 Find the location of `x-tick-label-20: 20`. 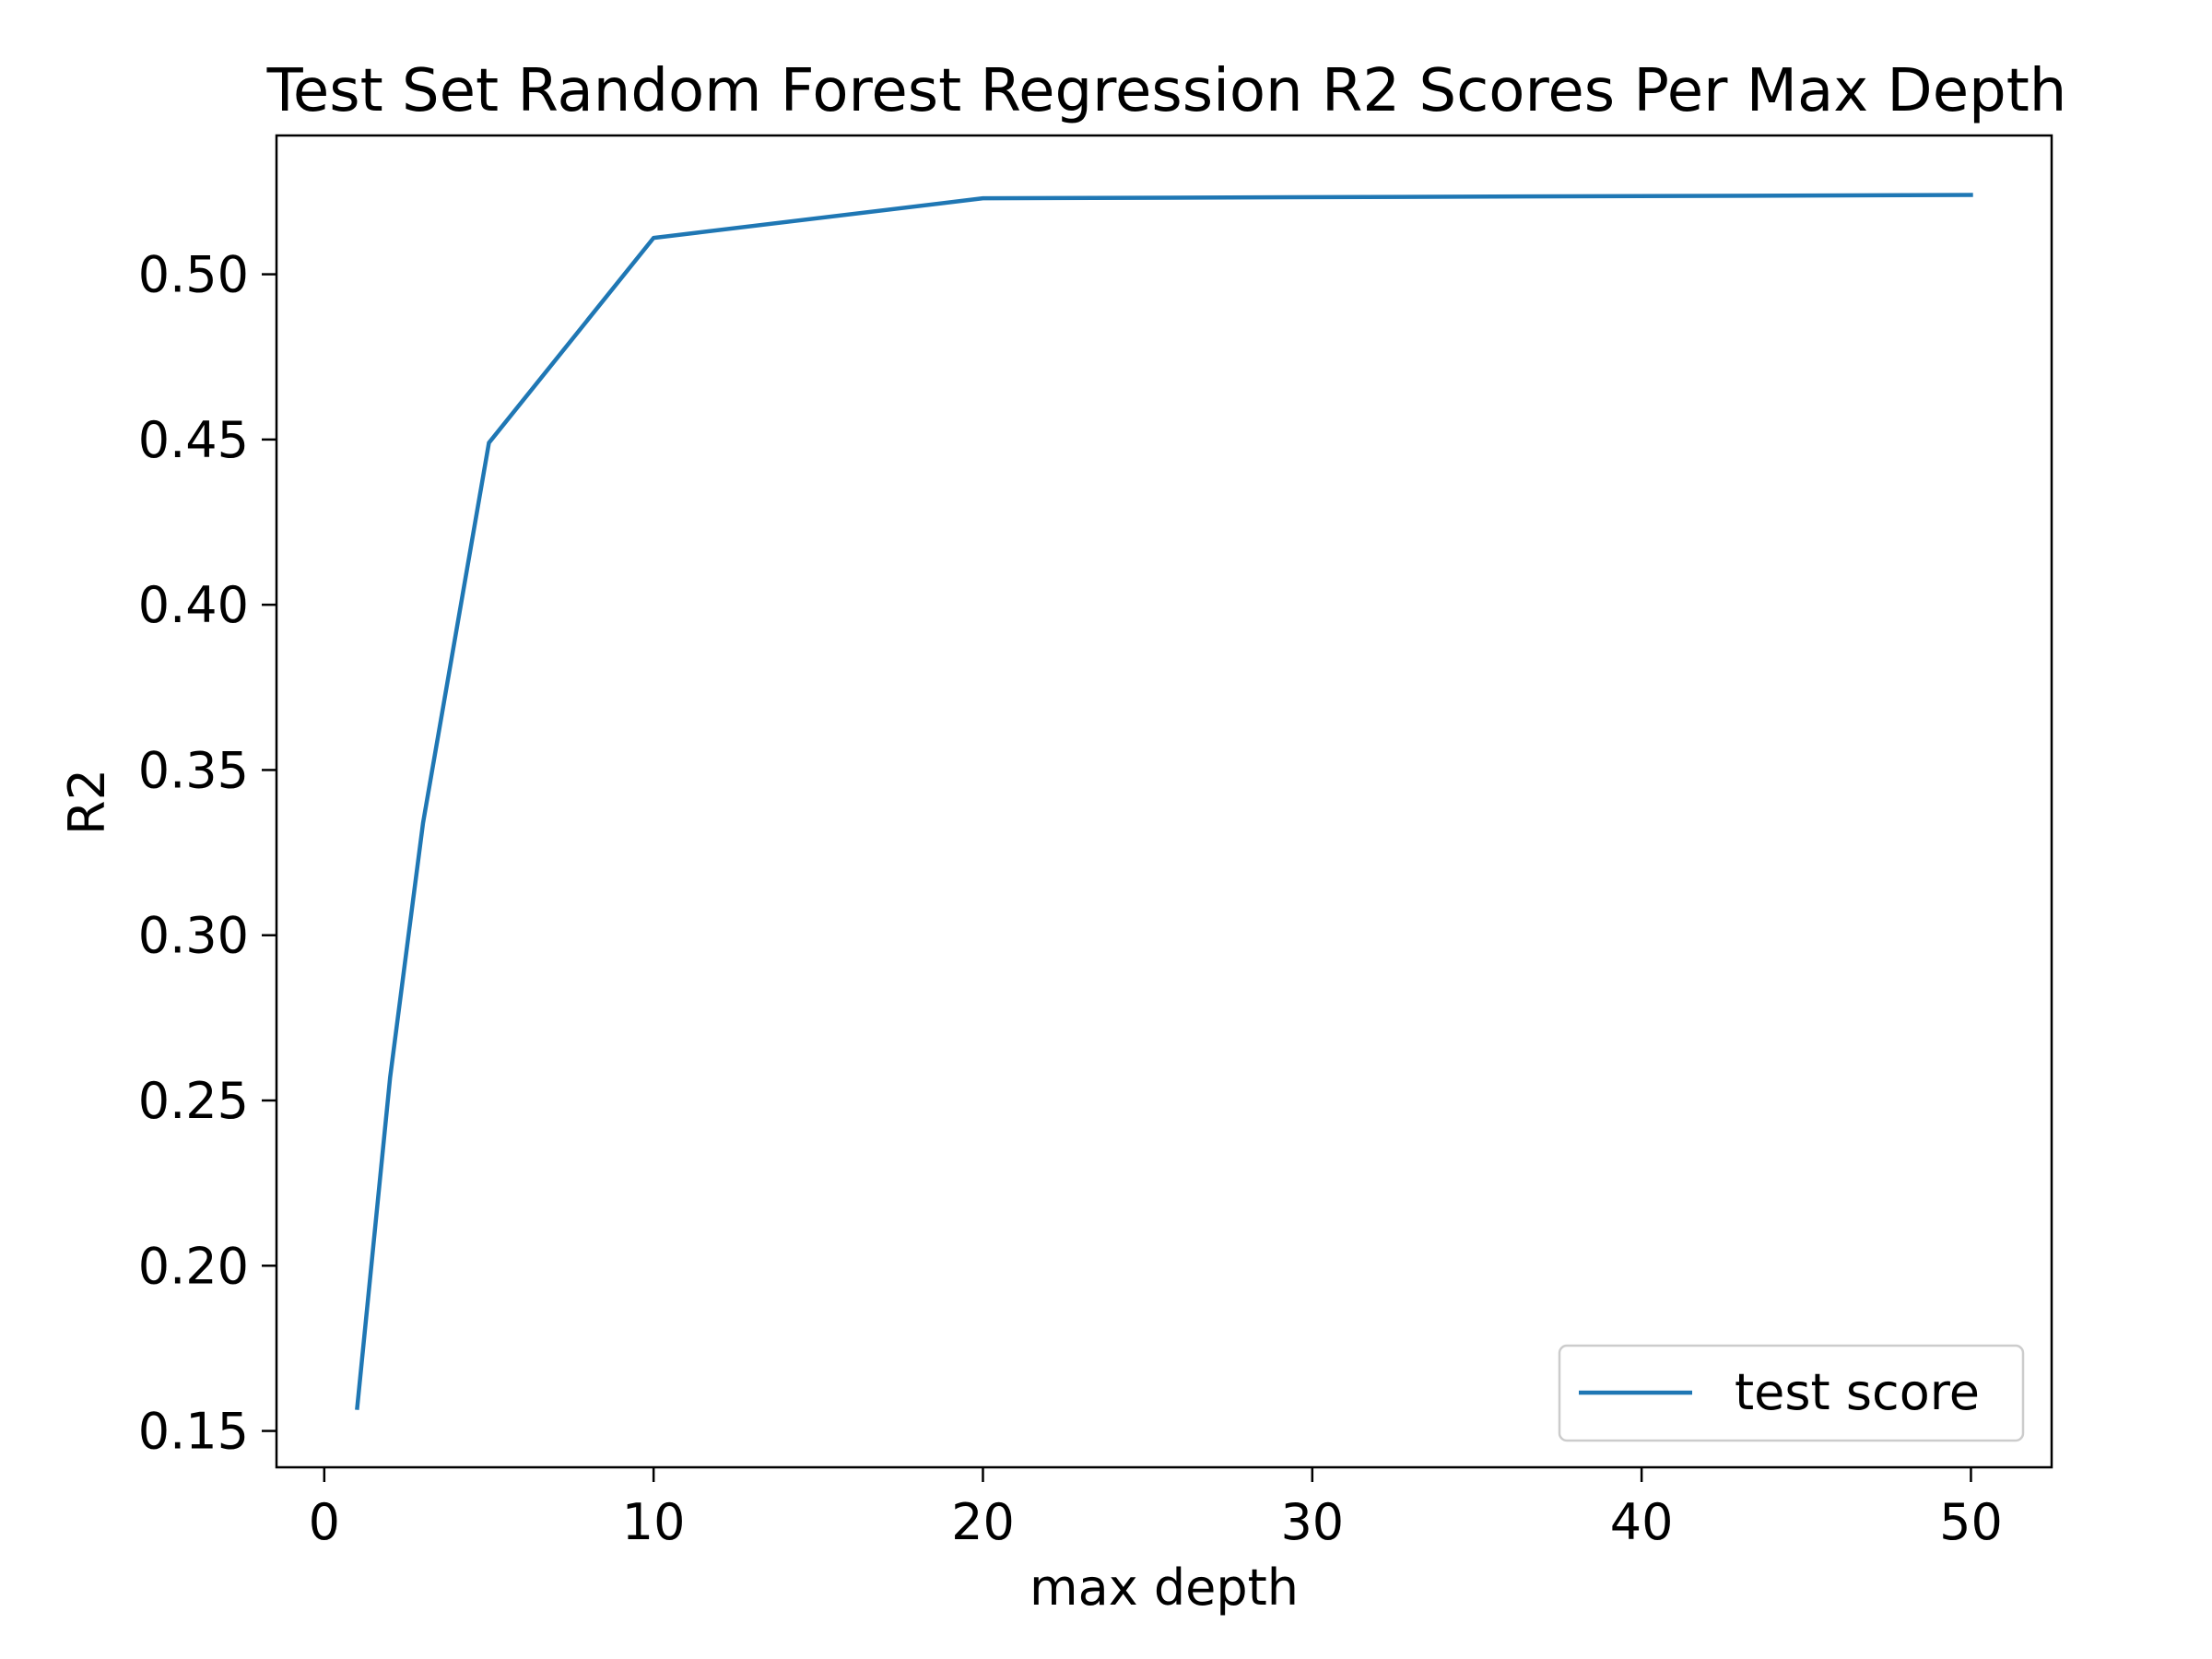

x-tick-label-20: 20 is located at coordinates (983, 1522).